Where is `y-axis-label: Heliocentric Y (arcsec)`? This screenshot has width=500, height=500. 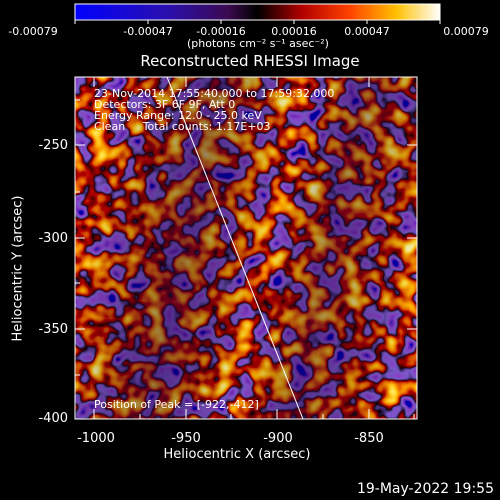 y-axis-label: Heliocentric Y (arcsec) is located at coordinates (18, 268).